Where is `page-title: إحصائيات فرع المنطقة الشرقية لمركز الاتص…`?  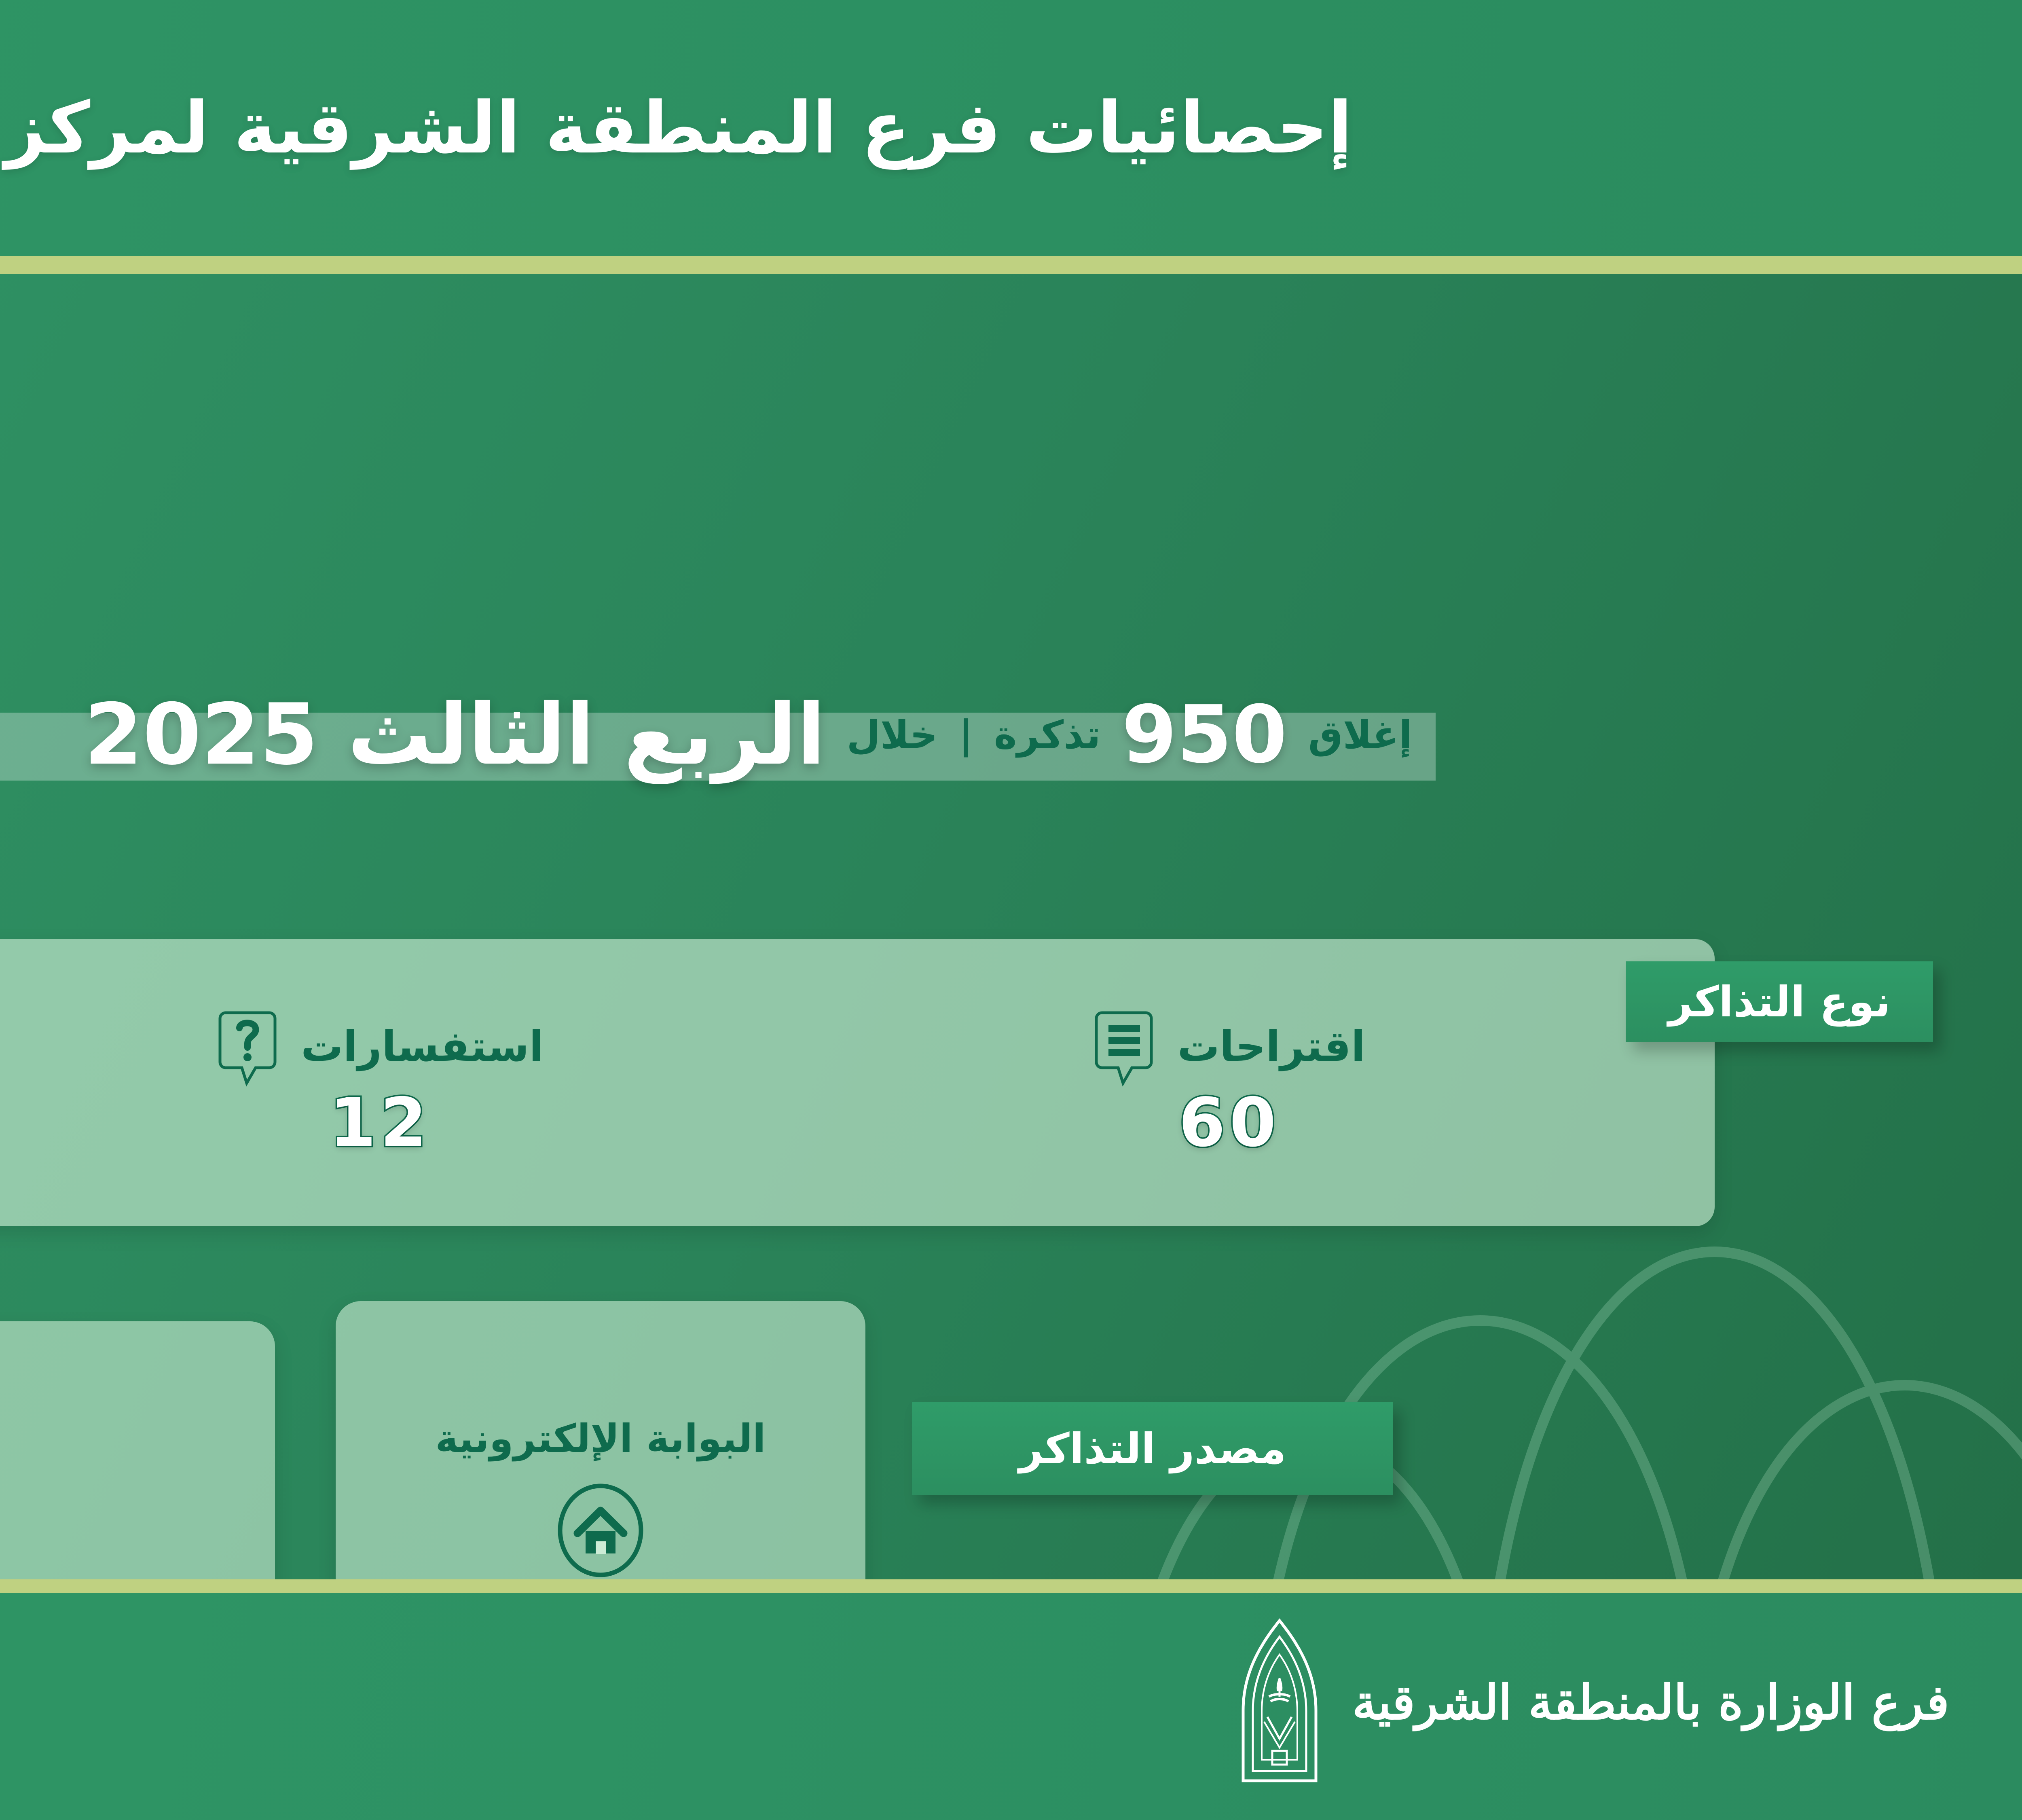 page-title: إحصائيات فرع المنطقة الشرقية لمركز الاتص… is located at coordinates (676, 128).